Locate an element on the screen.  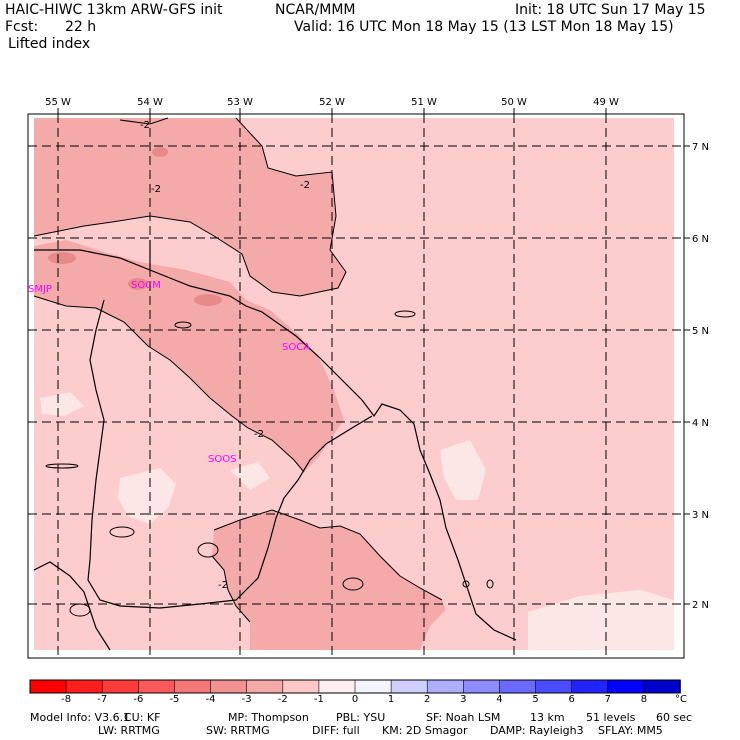
footer-mp: MP: Thompson is located at coordinates (268, 717).